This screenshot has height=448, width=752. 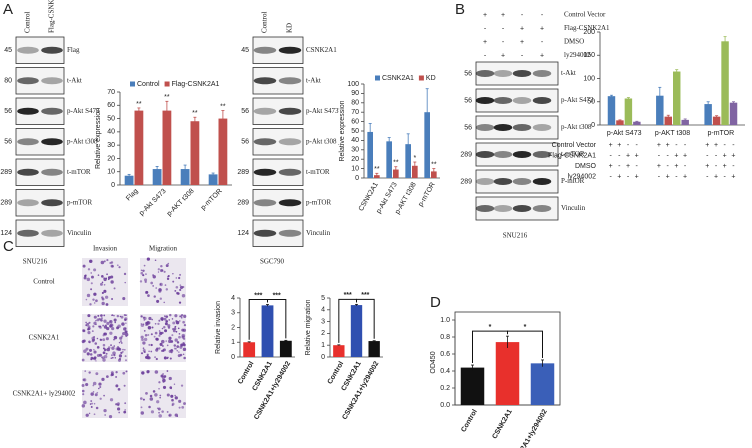 What do you see at coordinates (355, 103) in the screenshot?
I see `y-tick-label: 80` at bounding box center [355, 103].